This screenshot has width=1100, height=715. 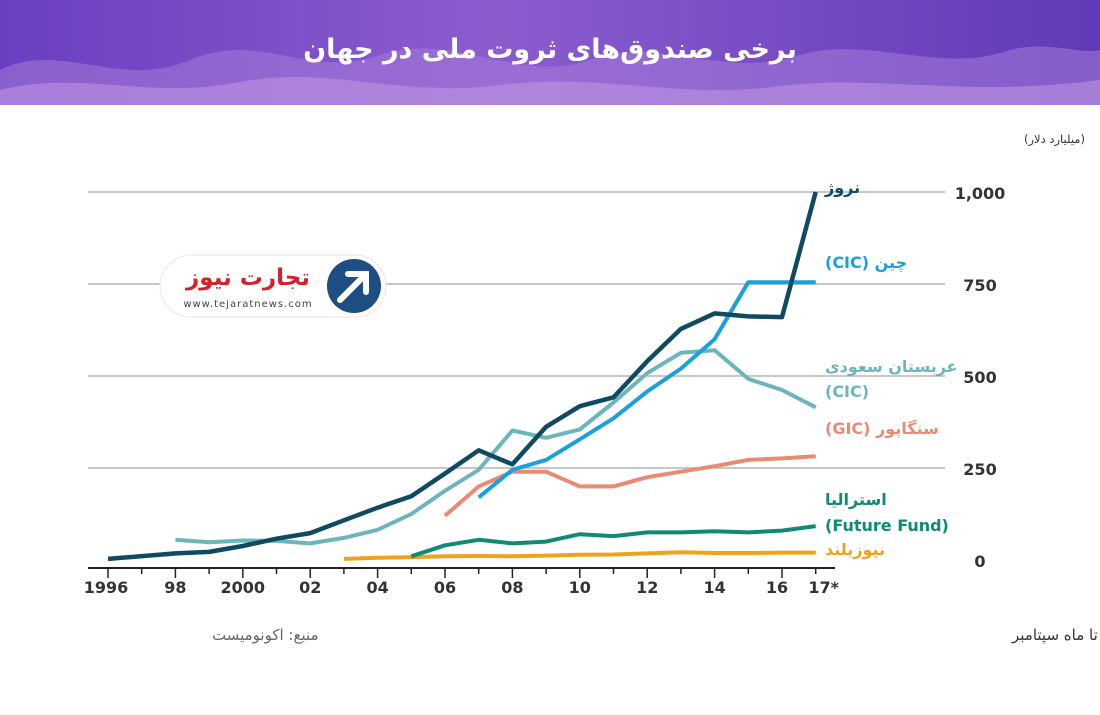 I want to click on series-label: نیوزیلند, so click(x=855, y=549).